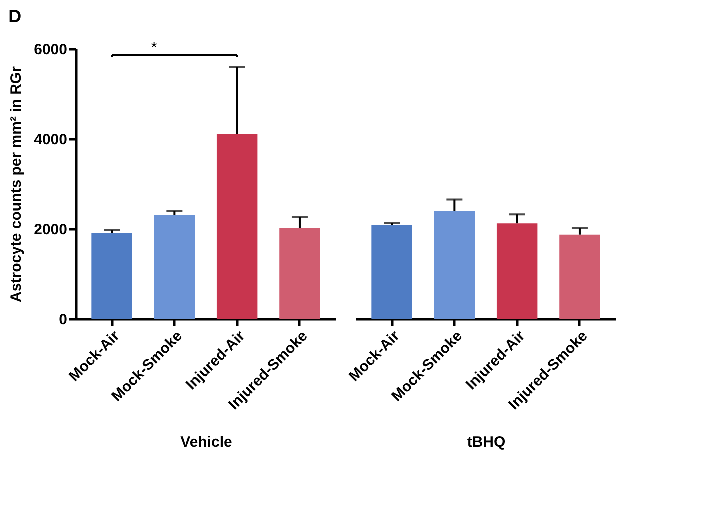 The width and height of the screenshot is (709, 515). Describe the element at coordinates (17, 184) in the screenshot. I see `y-axis-title: Astrocyte counts per mm² in RGr` at that location.